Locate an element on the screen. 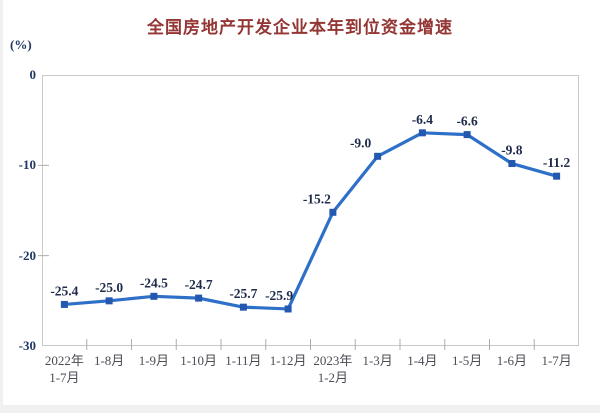 The image size is (600, 413). y-tick-label: -20 is located at coordinates (27, 255).